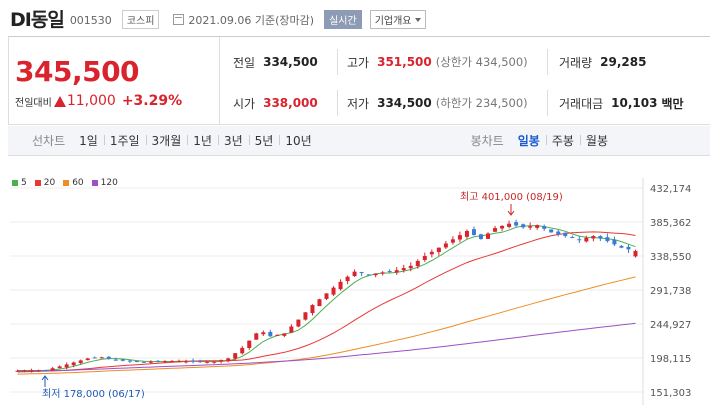 The height and width of the screenshot is (405, 710). I want to click on up-arrow-icon, so click(59, 101).